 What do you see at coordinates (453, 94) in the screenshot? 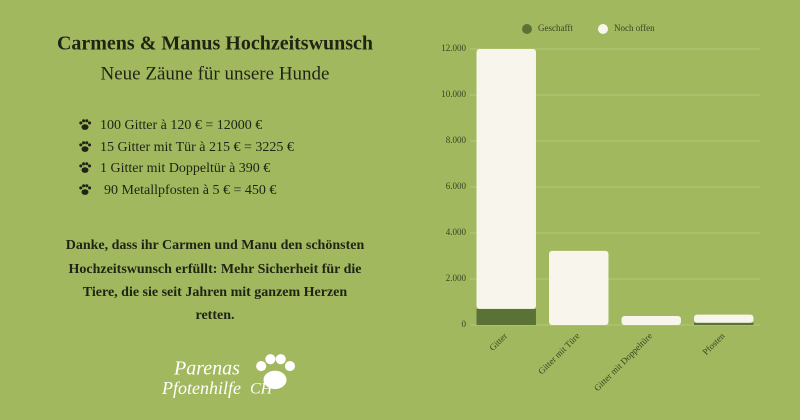
I see `y-tick-label: 10.000` at bounding box center [453, 94].